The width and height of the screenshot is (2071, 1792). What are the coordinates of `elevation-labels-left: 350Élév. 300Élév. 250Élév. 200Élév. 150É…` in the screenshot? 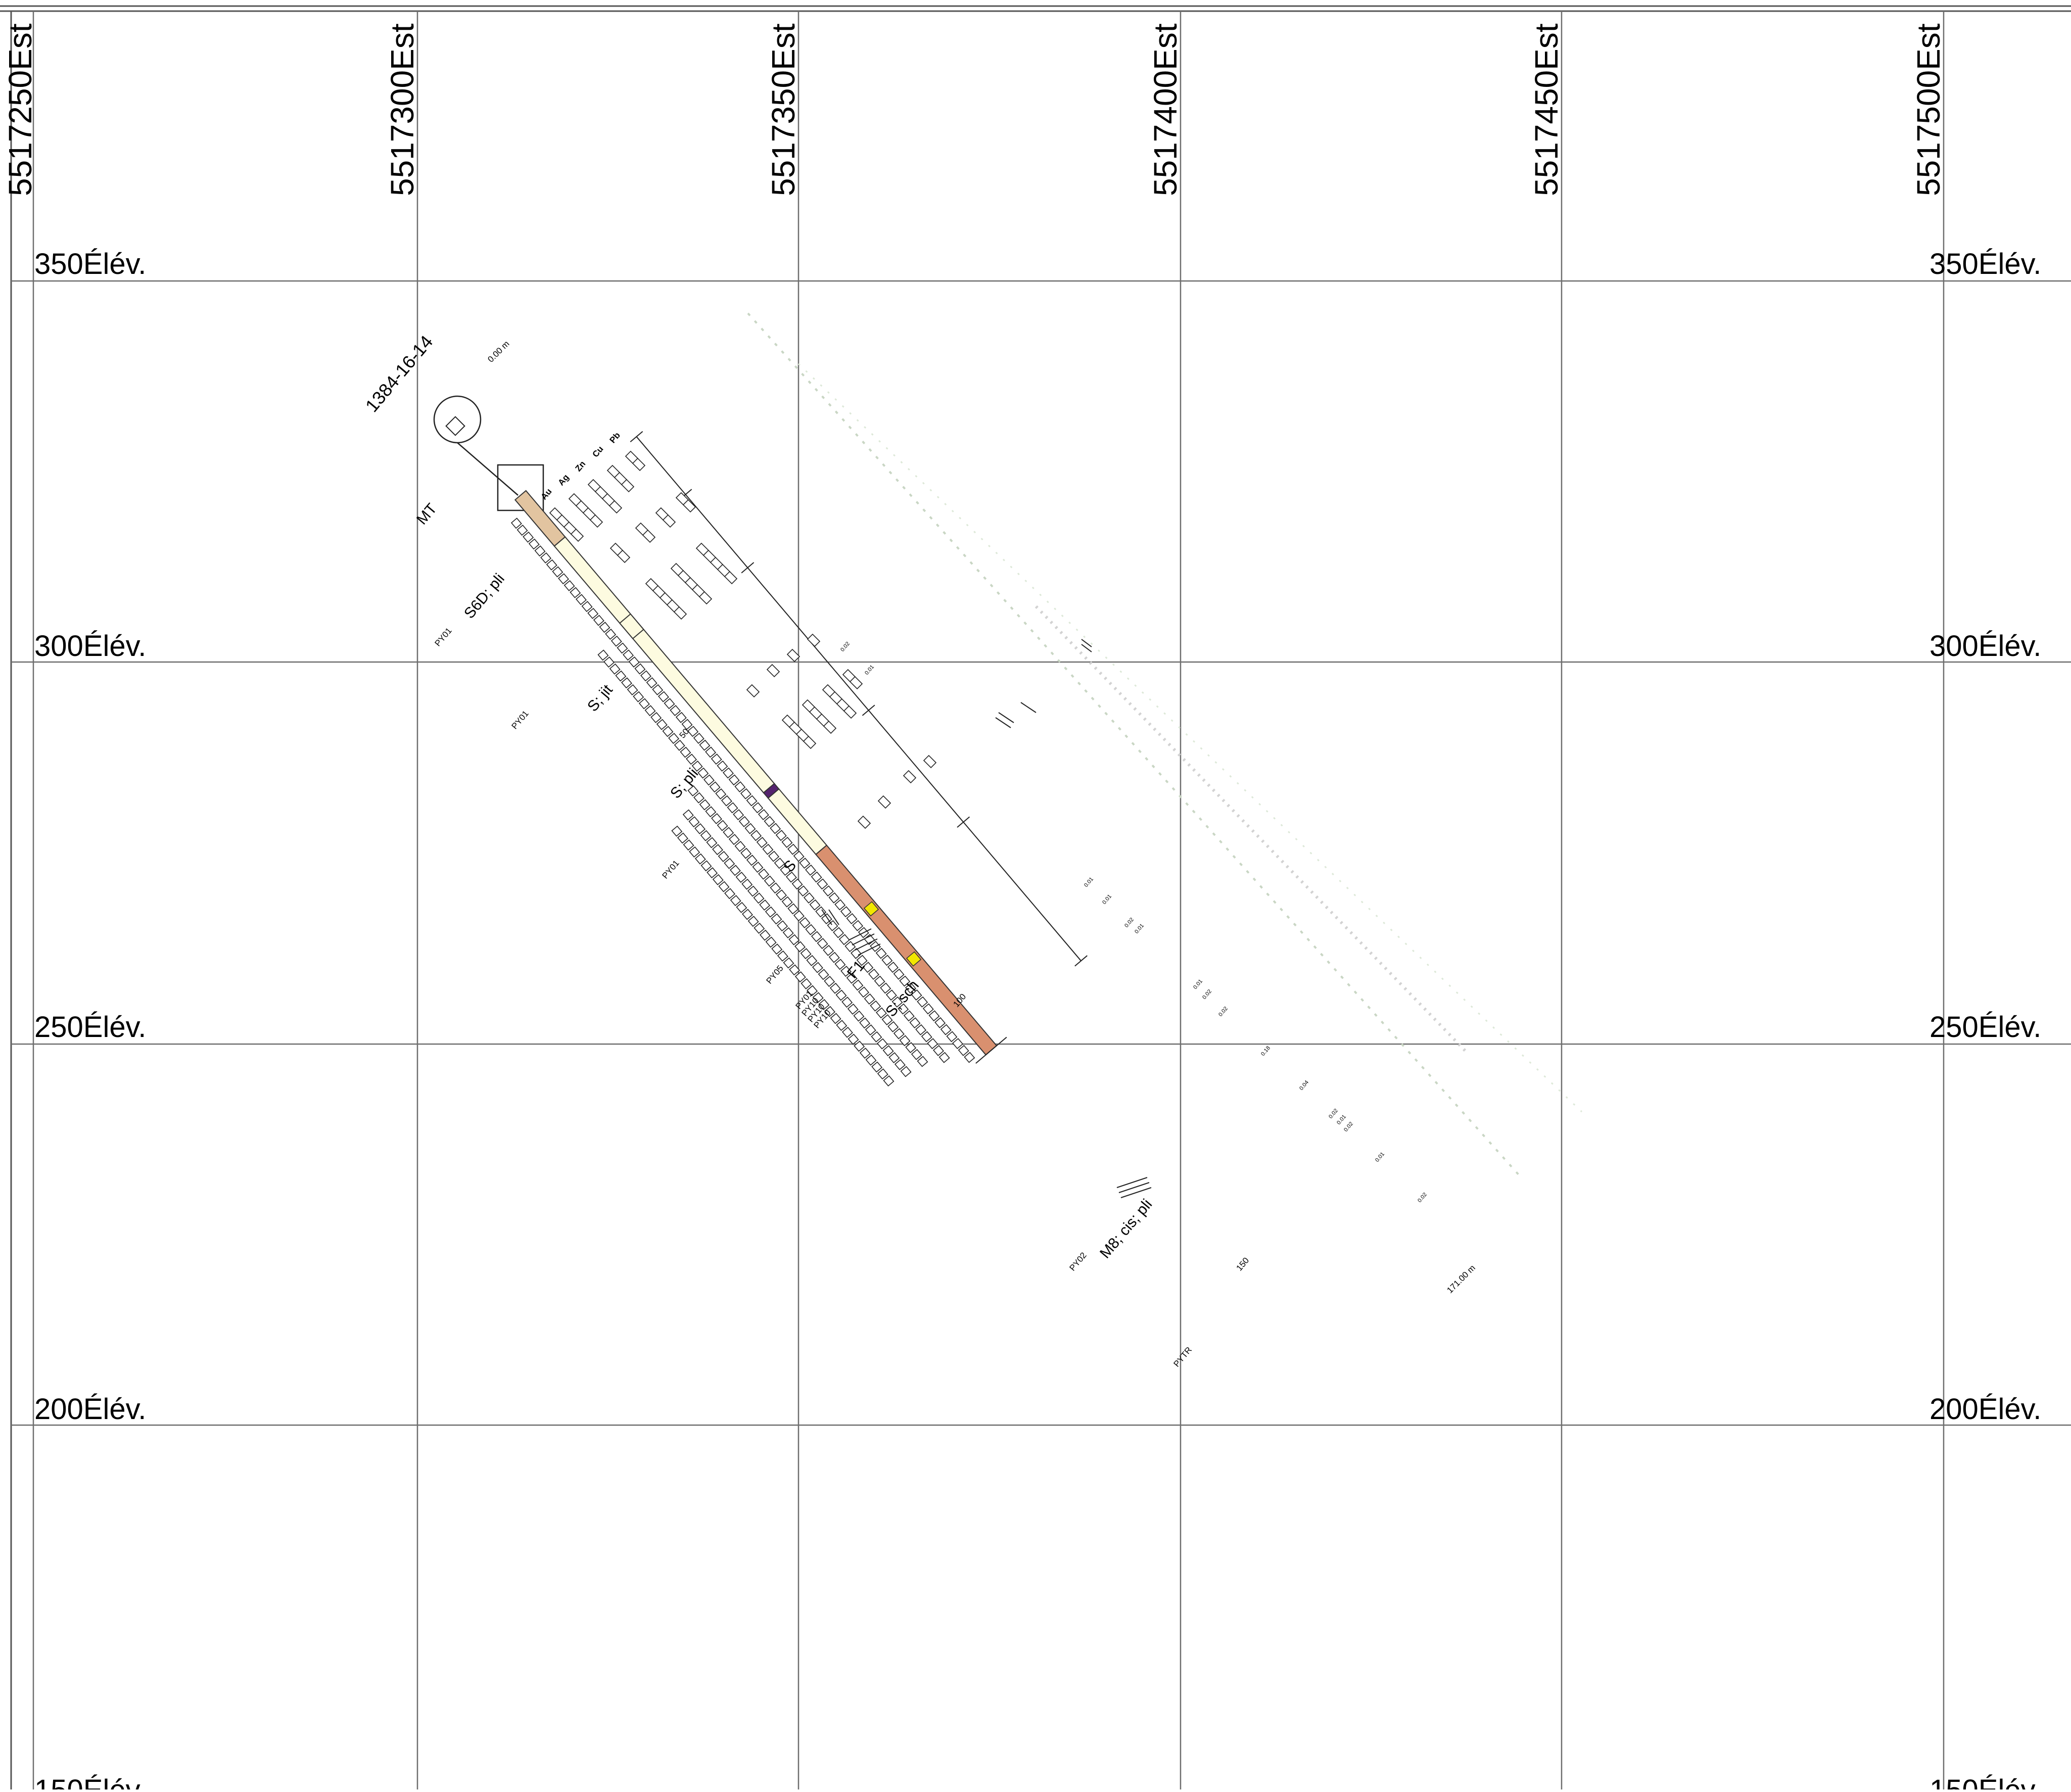 It's located at (90, 1020).